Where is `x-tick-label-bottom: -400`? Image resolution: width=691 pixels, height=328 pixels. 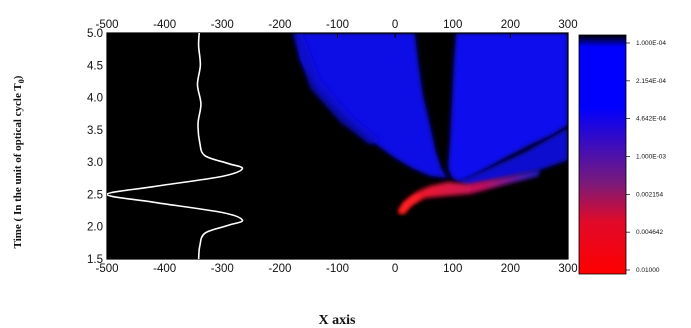
x-tick-label-bottom: -400 is located at coordinates (164, 269).